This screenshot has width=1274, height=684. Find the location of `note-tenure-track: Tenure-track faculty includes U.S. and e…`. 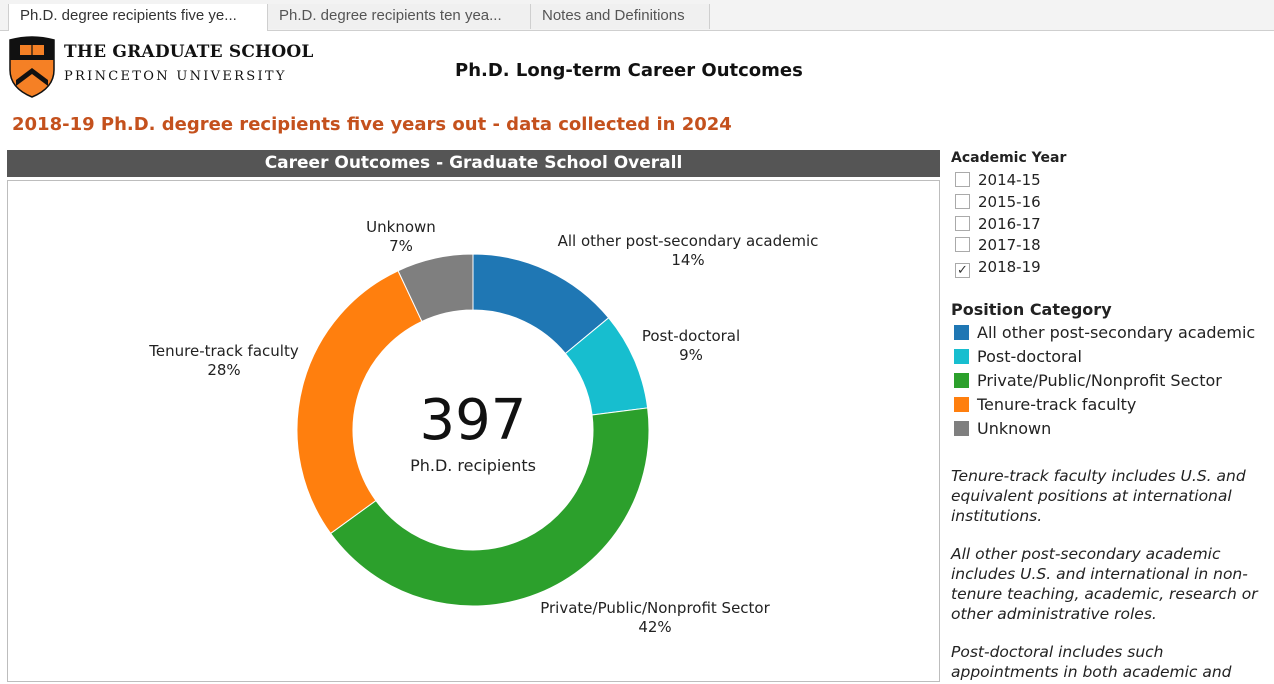

note-tenure-track: Tenure-track faculty includes U.S. and e… is located at coordinates (1098, 496).